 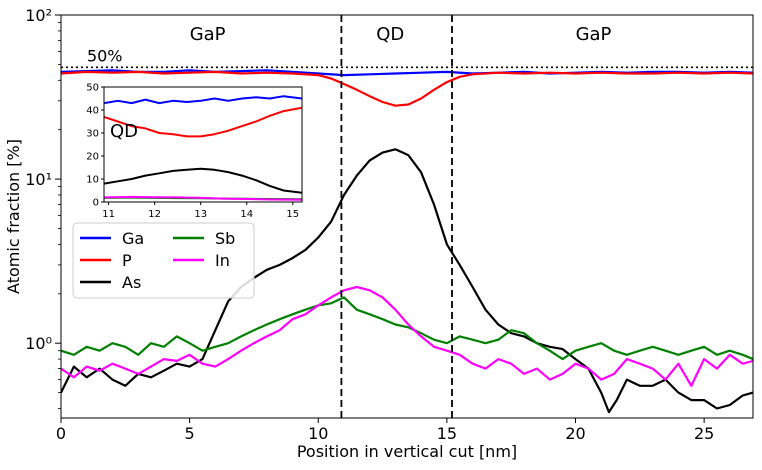 What do you see at coordinates (208, 34) in the screenshot?
I see `region-label-0: GaP` at bounding box center [208, 34].